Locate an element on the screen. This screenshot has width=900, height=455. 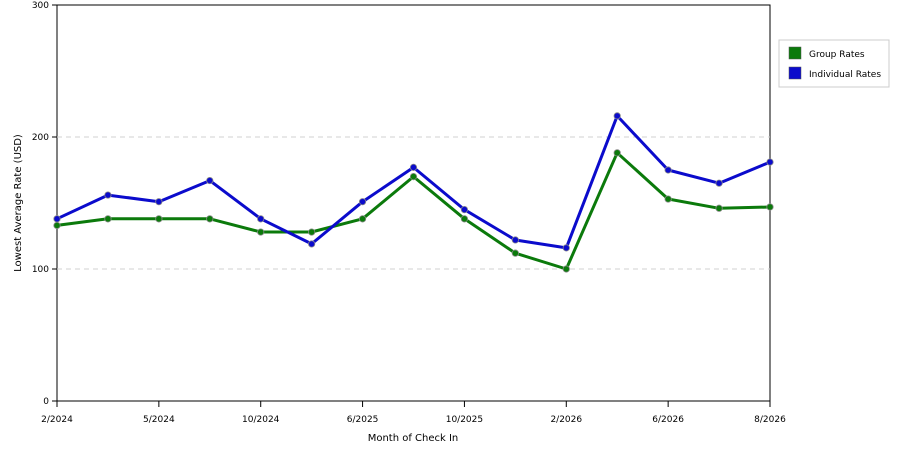
legend-swatch-individual-rates is located at coordinates (795, 73).